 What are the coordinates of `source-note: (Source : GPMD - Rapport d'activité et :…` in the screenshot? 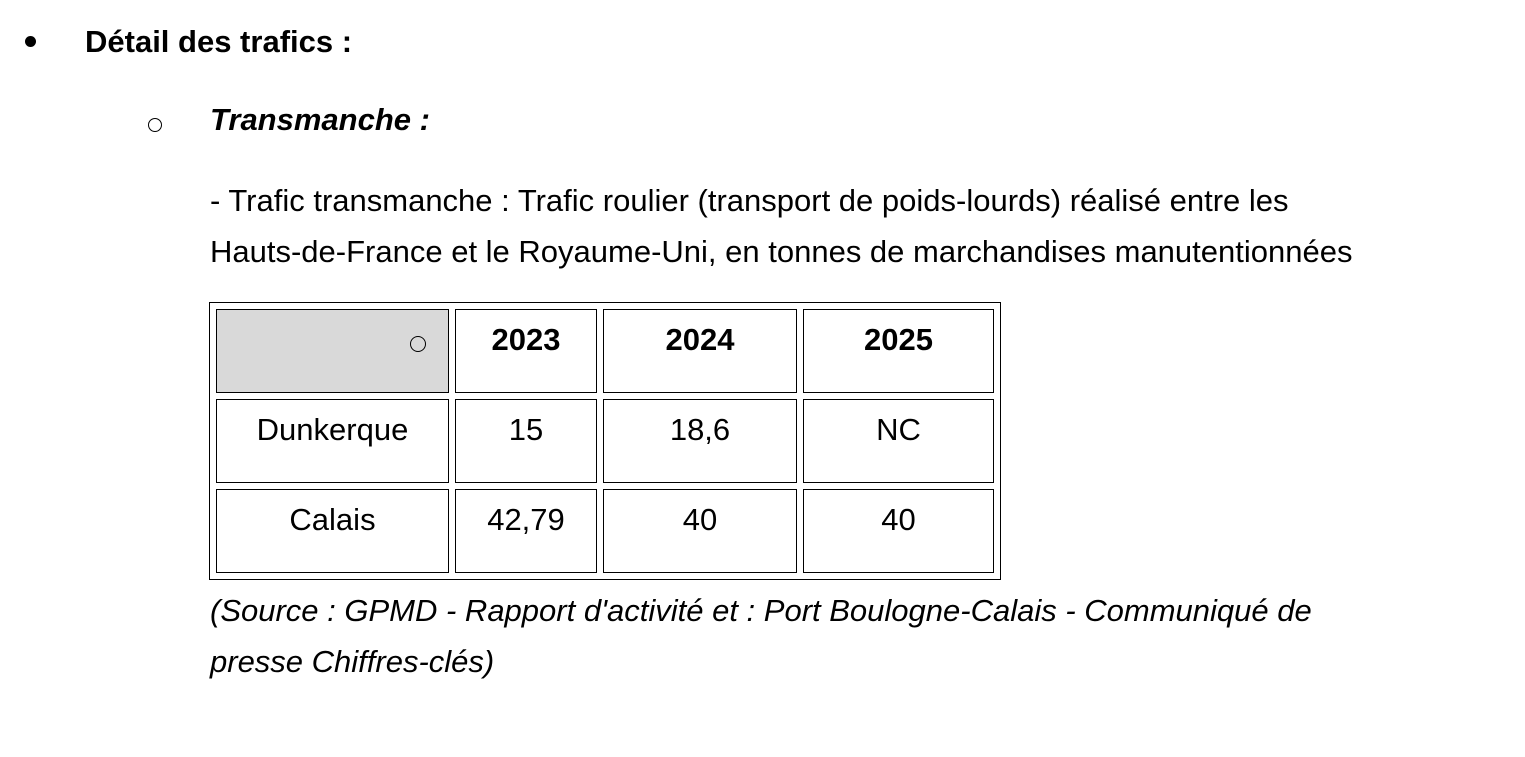 It's located at (860, 636).